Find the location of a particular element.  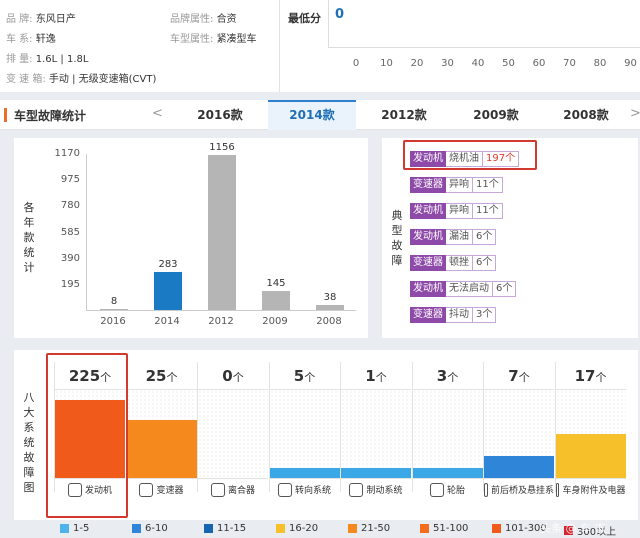

system-name: 发动机 is located at coordinates (90, 489).